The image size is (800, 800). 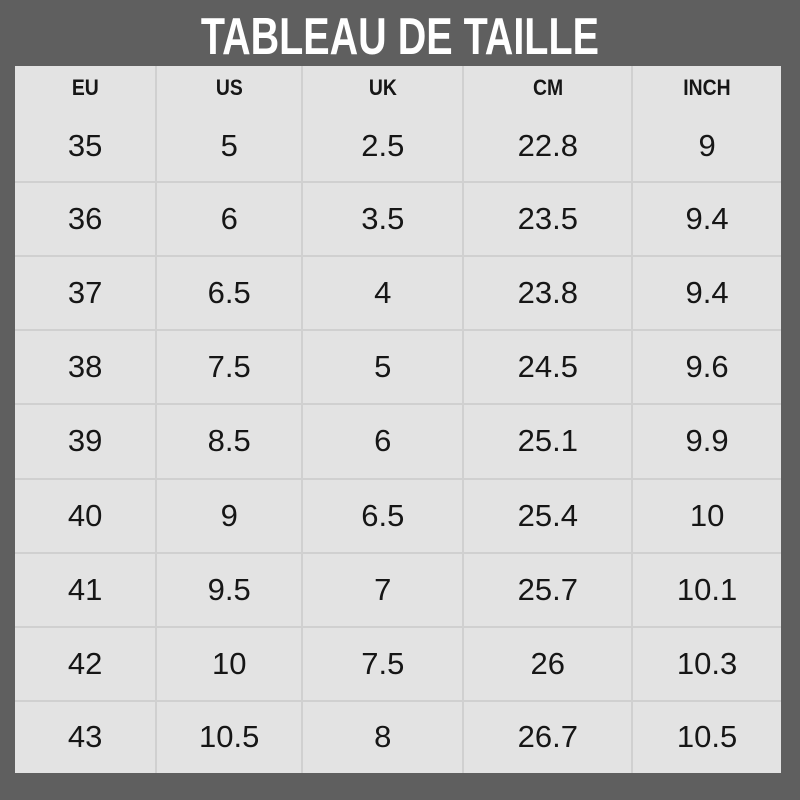 I want to click on table-row: 41 9.5 7 25.7 10.1, so click(x=398, y=589).